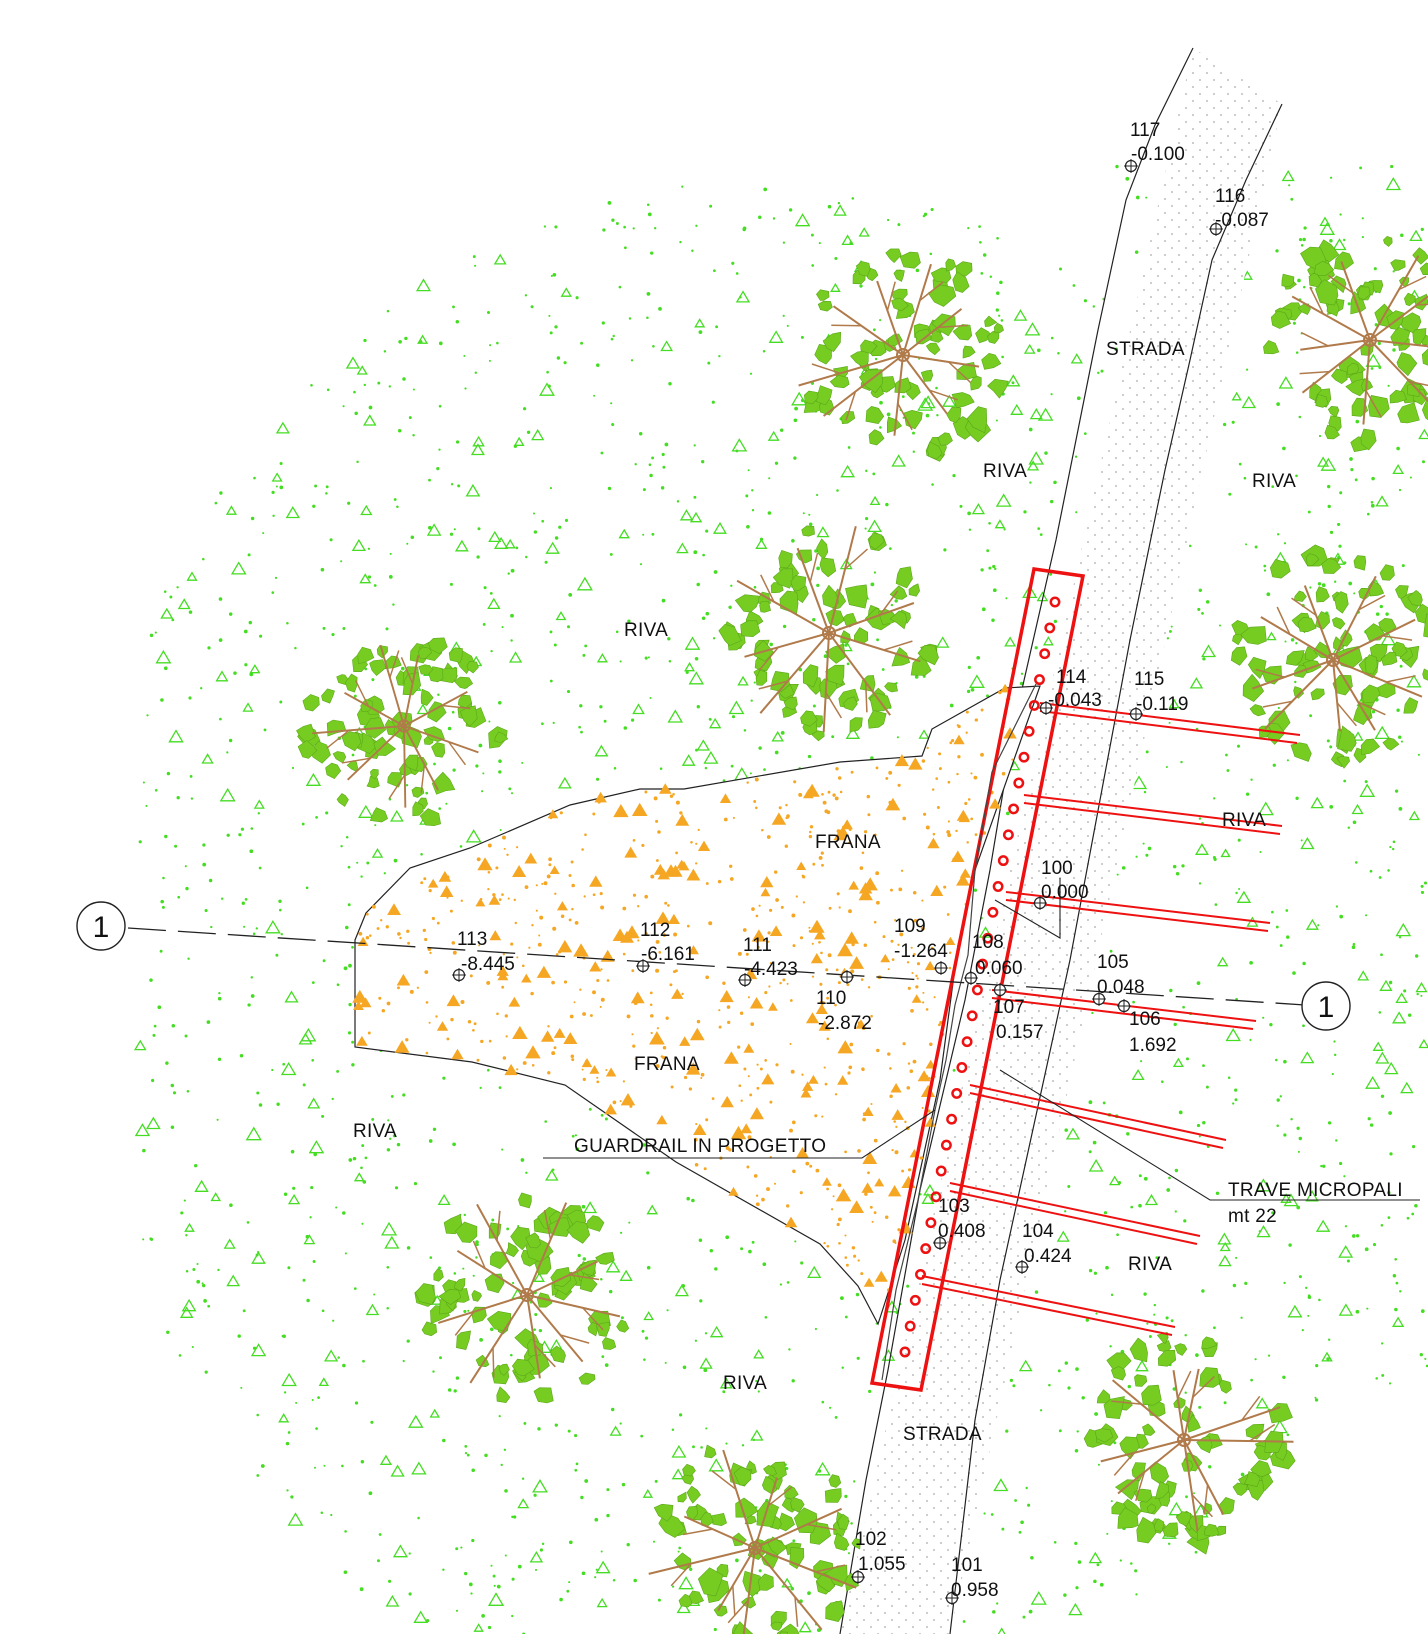 This screenshot has height=1634, width=1428. What do you see at coordinates (527, 1295) in the screenshot?
I see `tree-trunk` at bounding box center [527, 1295].